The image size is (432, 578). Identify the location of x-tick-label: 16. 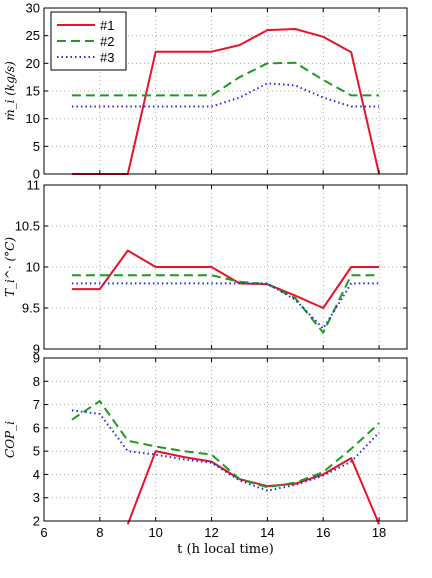
(323, 532).